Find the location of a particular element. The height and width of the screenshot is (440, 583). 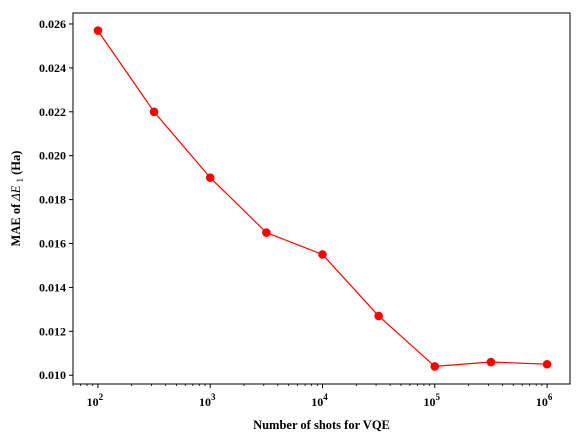

y-tick-label: 0.022 is located at coordinates (52, 112).